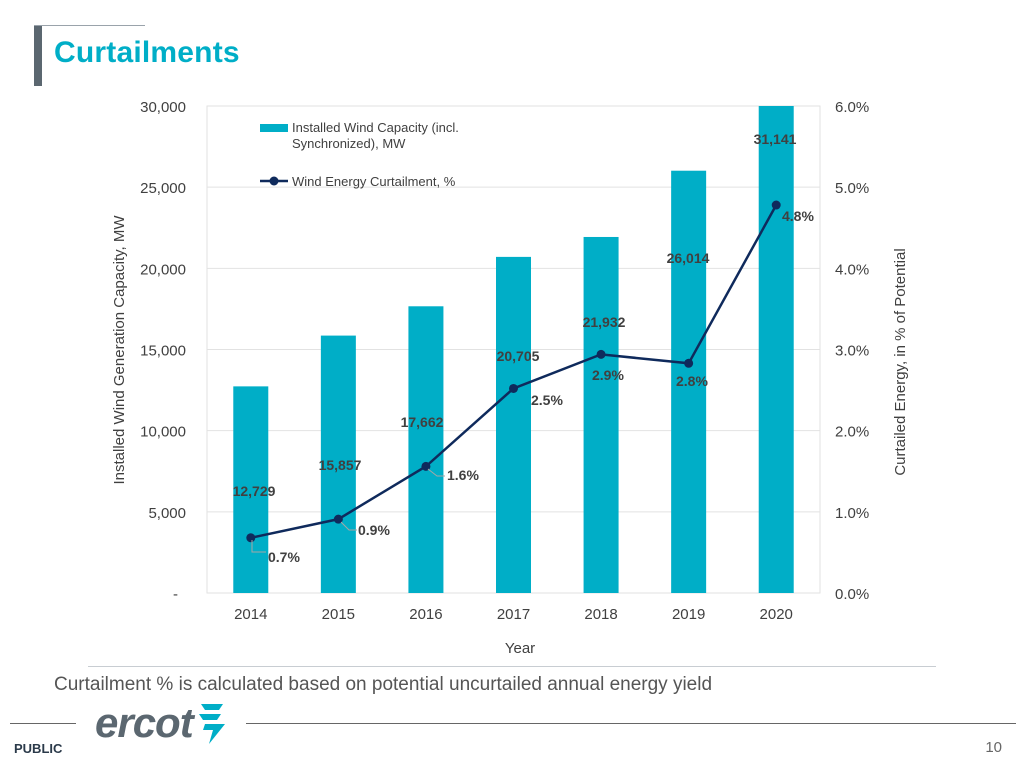  Describe the element at coordinates (374, 181) in the screenshot. I see `legend-line-label: Wind Energy Curtailment, %` at that location.